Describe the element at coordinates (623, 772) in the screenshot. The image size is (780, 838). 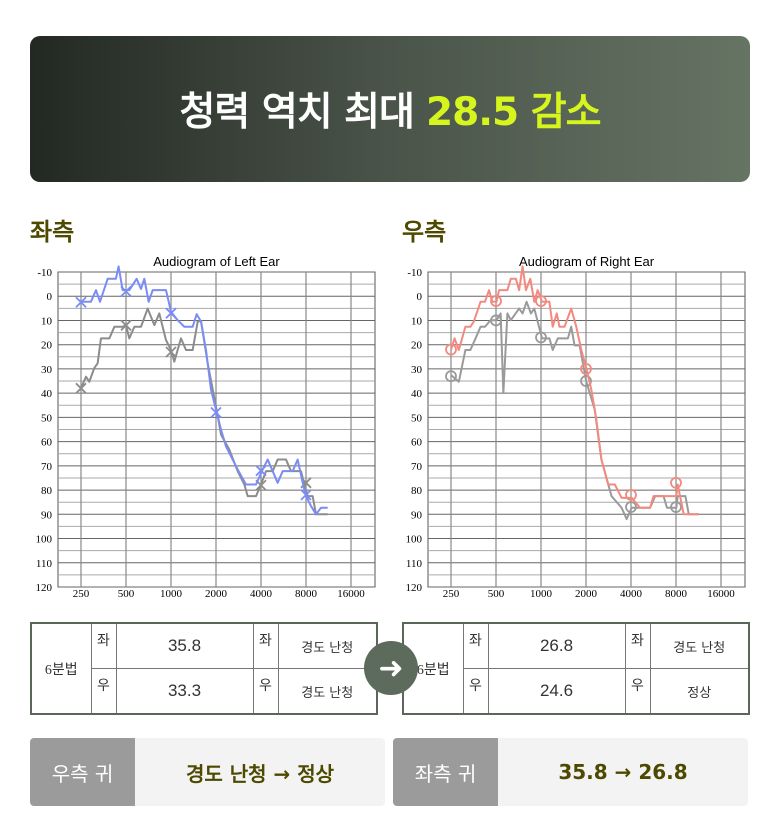
I see `summary-value: 35.8 → 26.8` at that location.